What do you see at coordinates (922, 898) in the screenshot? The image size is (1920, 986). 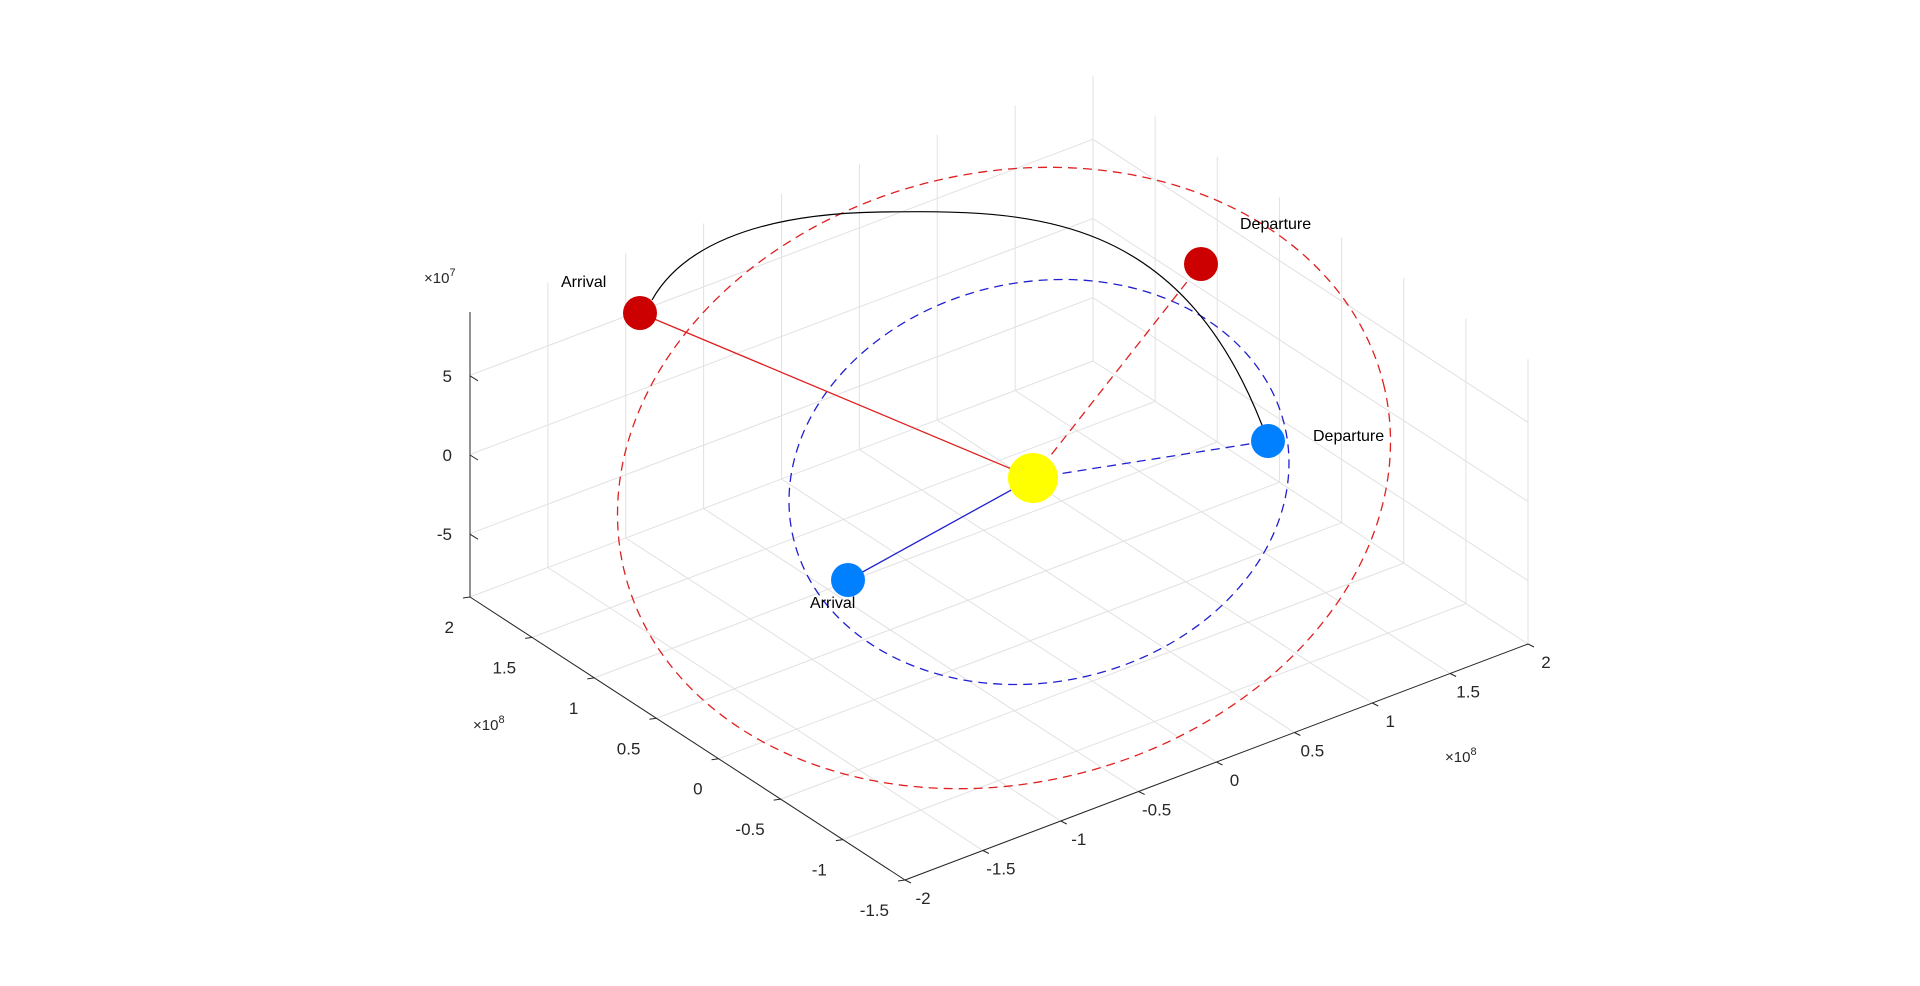 I see `x-tick-label: -2` at bounding box center [922, 898].